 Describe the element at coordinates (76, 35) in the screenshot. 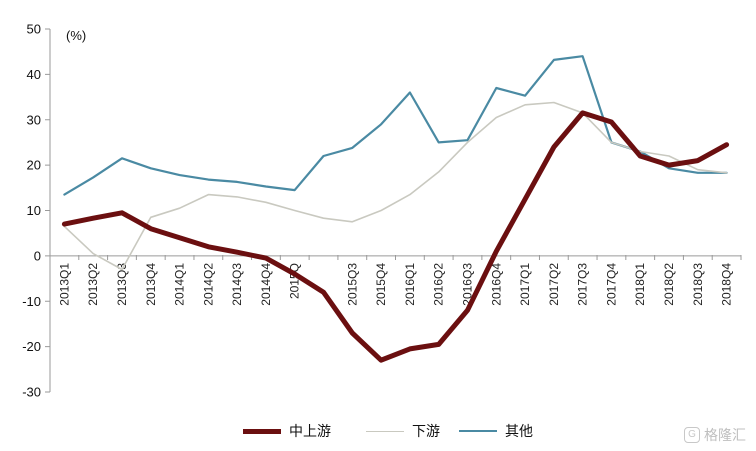

I see `y-unit-label: (%)` at that location.